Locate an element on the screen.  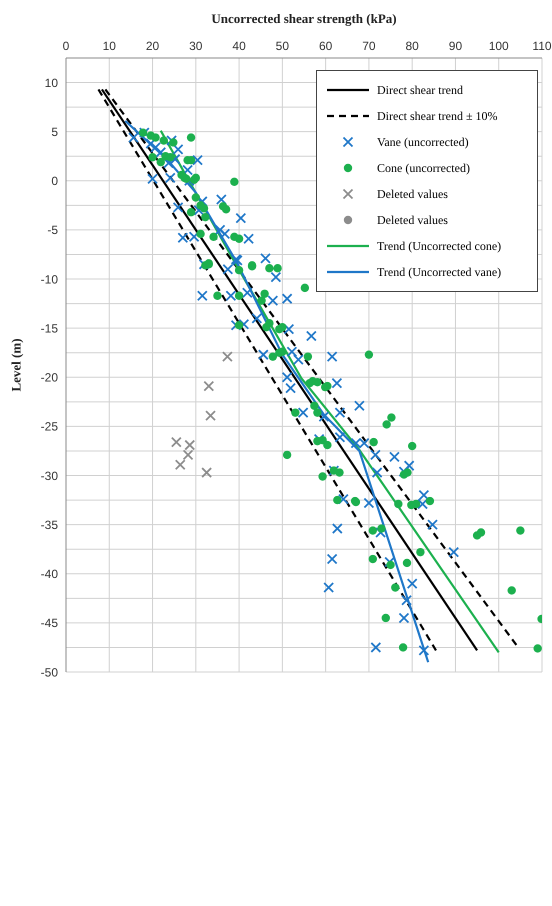
legend-label: Direct shear trend ± 10% is located at coordinates (437, 116).